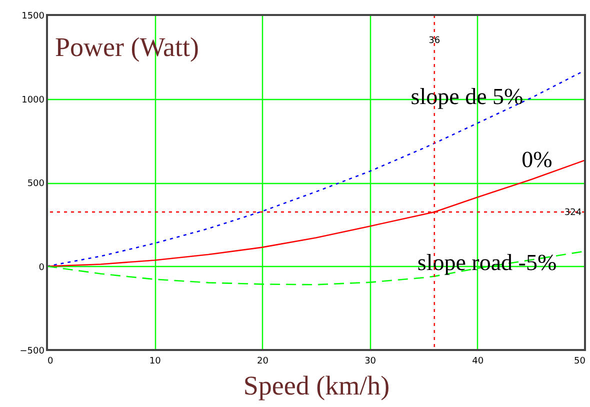  What do you see at coordinates (370, 361) in the screenshot?
I see `x-tick-label: 30` at bounding box center [370, 361].